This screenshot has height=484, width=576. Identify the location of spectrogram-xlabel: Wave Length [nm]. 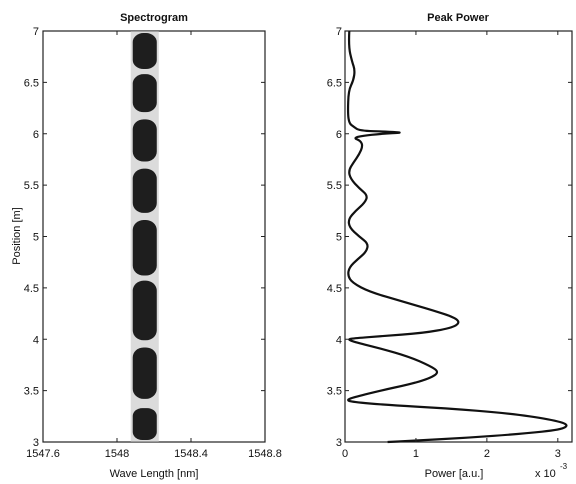
(154, 474).